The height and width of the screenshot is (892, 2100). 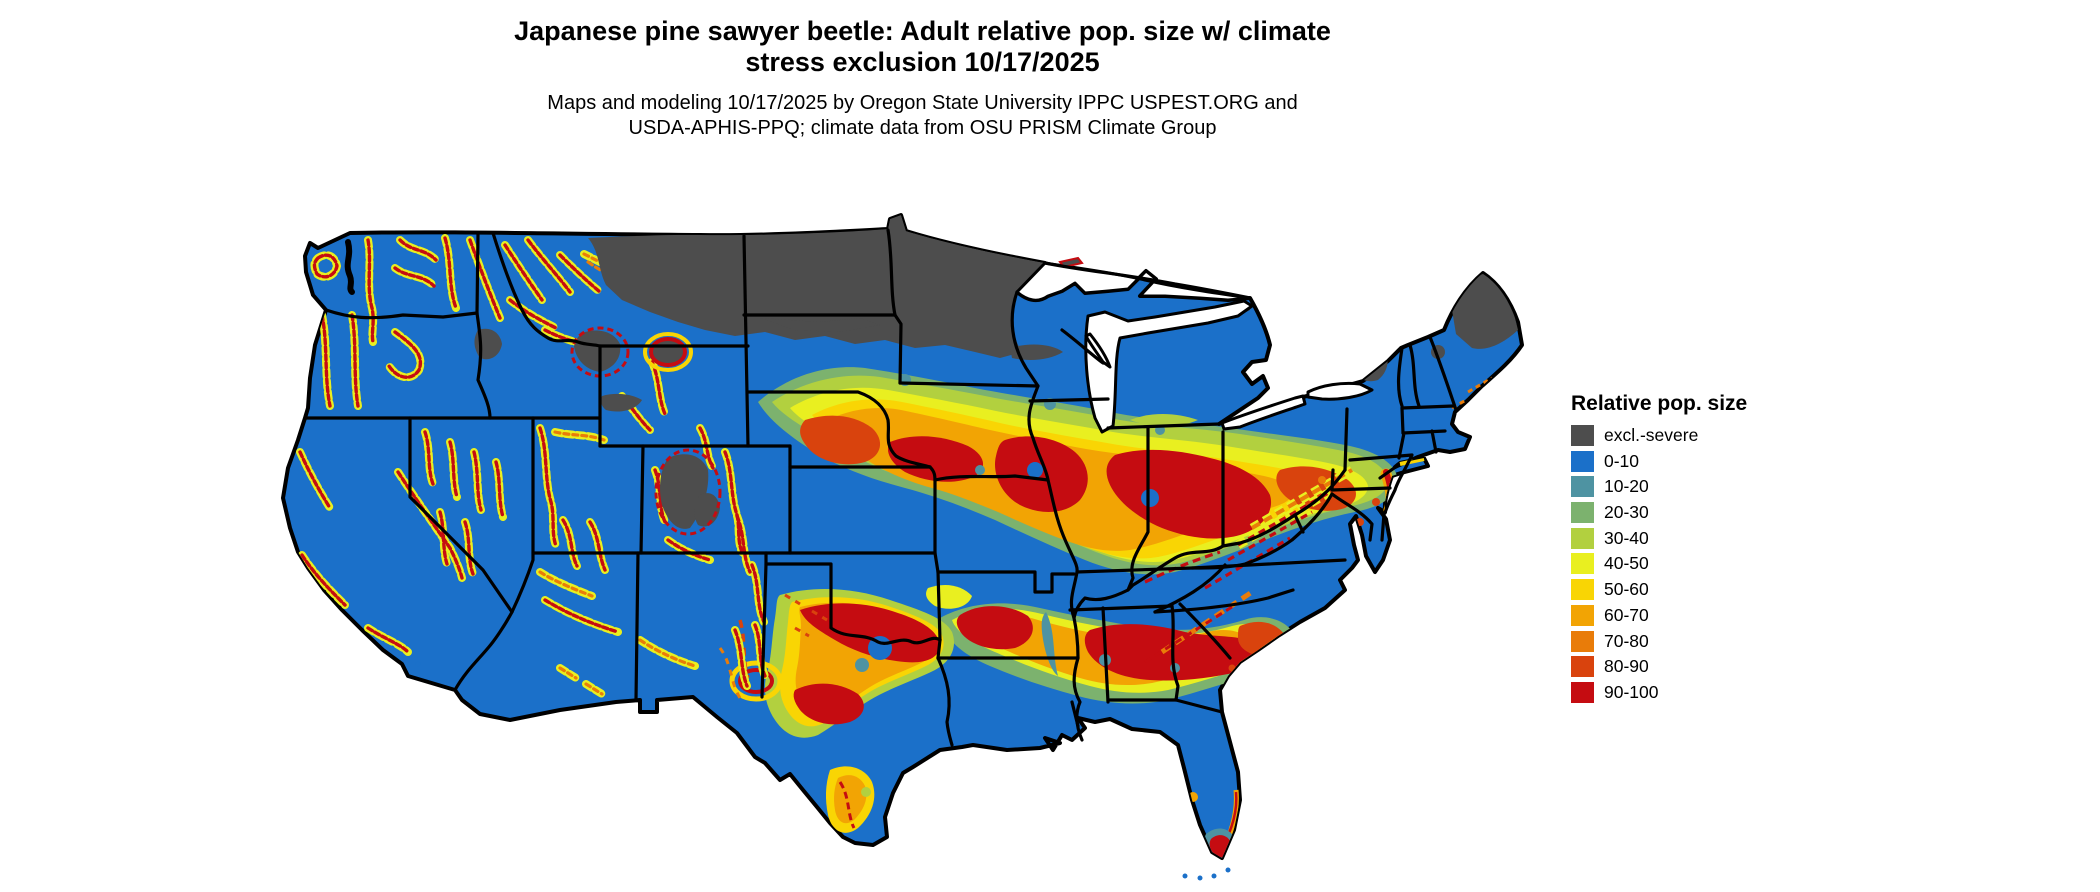 I want to click on map-title-line2: stress exclusion 10/17/2025, so click(x=922, y=62).